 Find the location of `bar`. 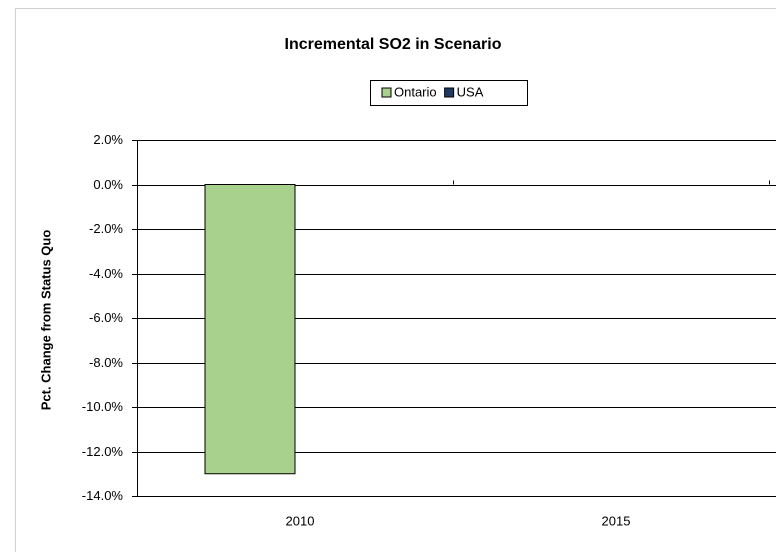

bar is located at coordinates (250, 329).